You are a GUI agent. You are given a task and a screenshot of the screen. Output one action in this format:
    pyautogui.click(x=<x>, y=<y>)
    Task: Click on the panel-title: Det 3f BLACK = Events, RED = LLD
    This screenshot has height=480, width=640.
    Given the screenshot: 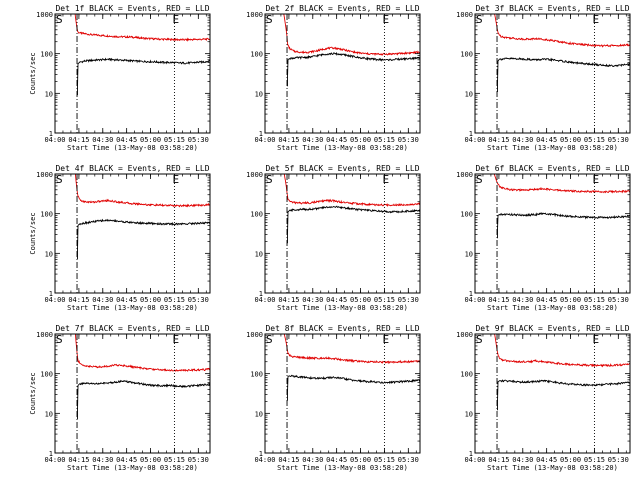 What is the action you would take?
    pyautogui.click(x=552, y=8)
    